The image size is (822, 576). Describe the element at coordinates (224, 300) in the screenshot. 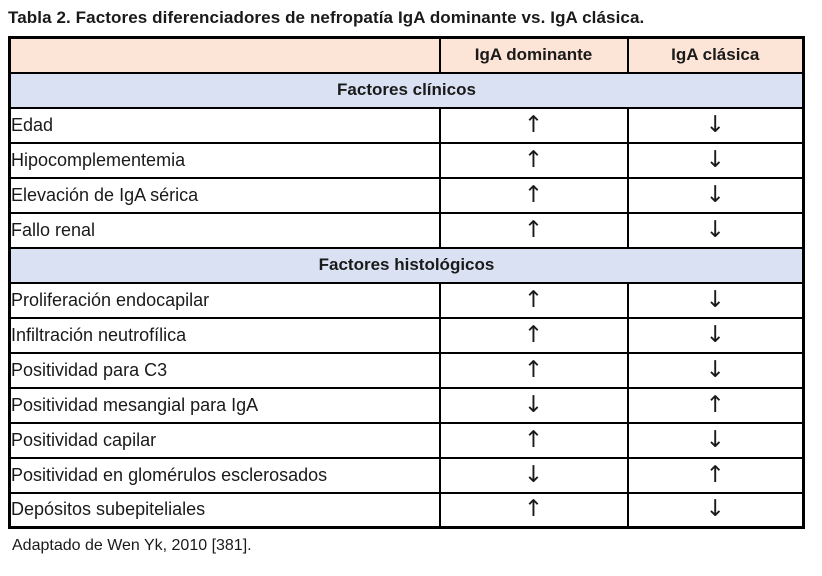

I see `row-label: Proliferación endocapilar` at that location.